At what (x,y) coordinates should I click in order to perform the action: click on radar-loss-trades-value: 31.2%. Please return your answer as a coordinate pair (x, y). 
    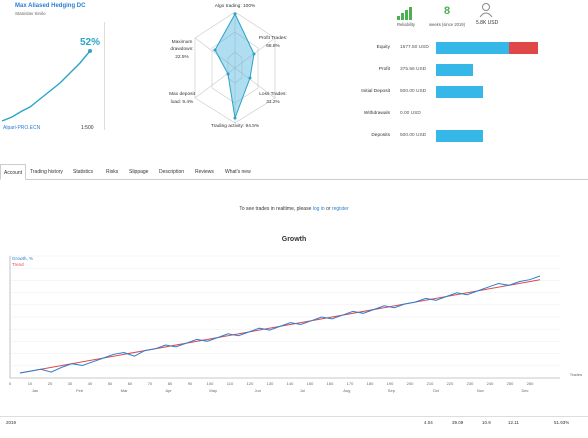
    Looking at the image, I should click on (273, 102).